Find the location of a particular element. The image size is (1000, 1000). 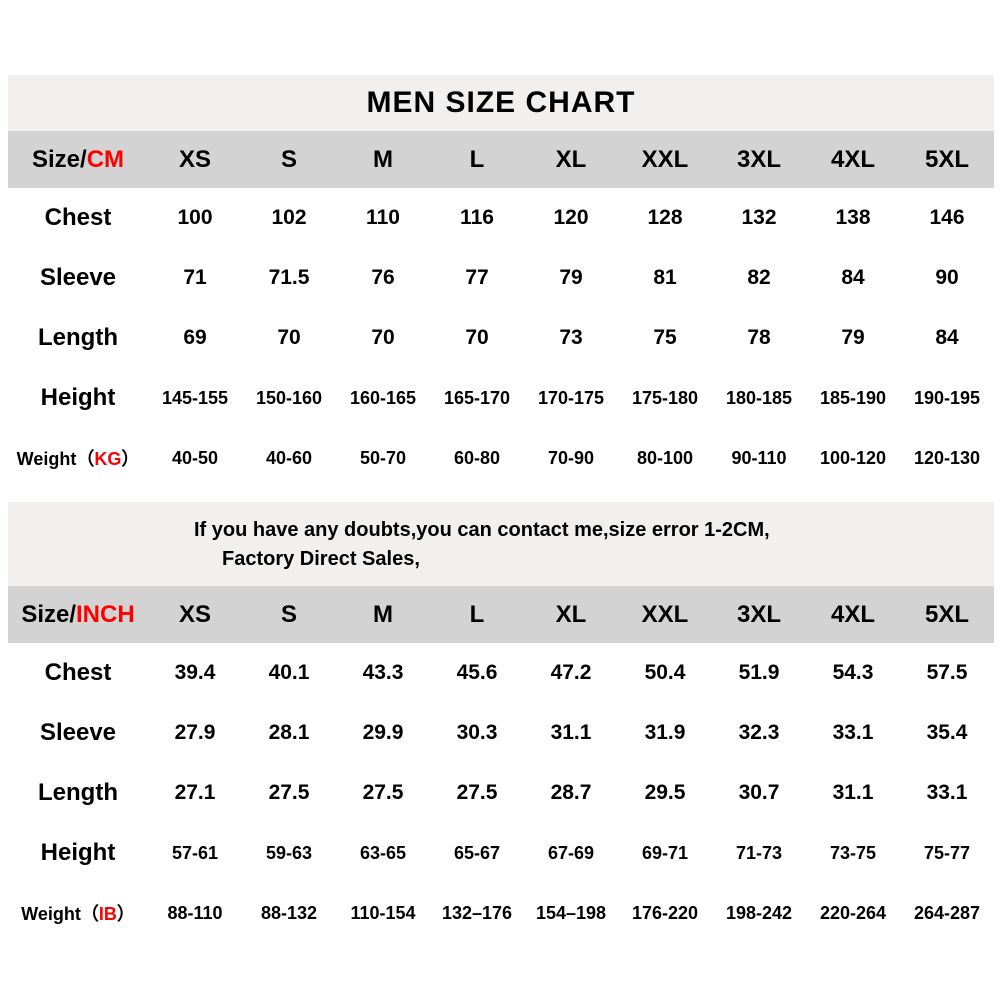

cell-value: 185-190 is located at coordinates (853, 397).